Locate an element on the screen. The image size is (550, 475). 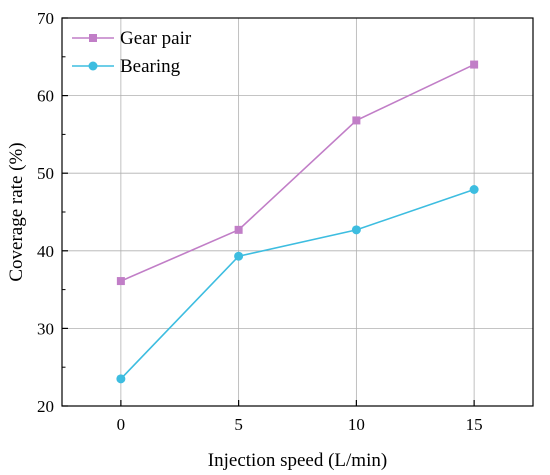
y-tick-label: 40 is located at coordinates (45, 251).